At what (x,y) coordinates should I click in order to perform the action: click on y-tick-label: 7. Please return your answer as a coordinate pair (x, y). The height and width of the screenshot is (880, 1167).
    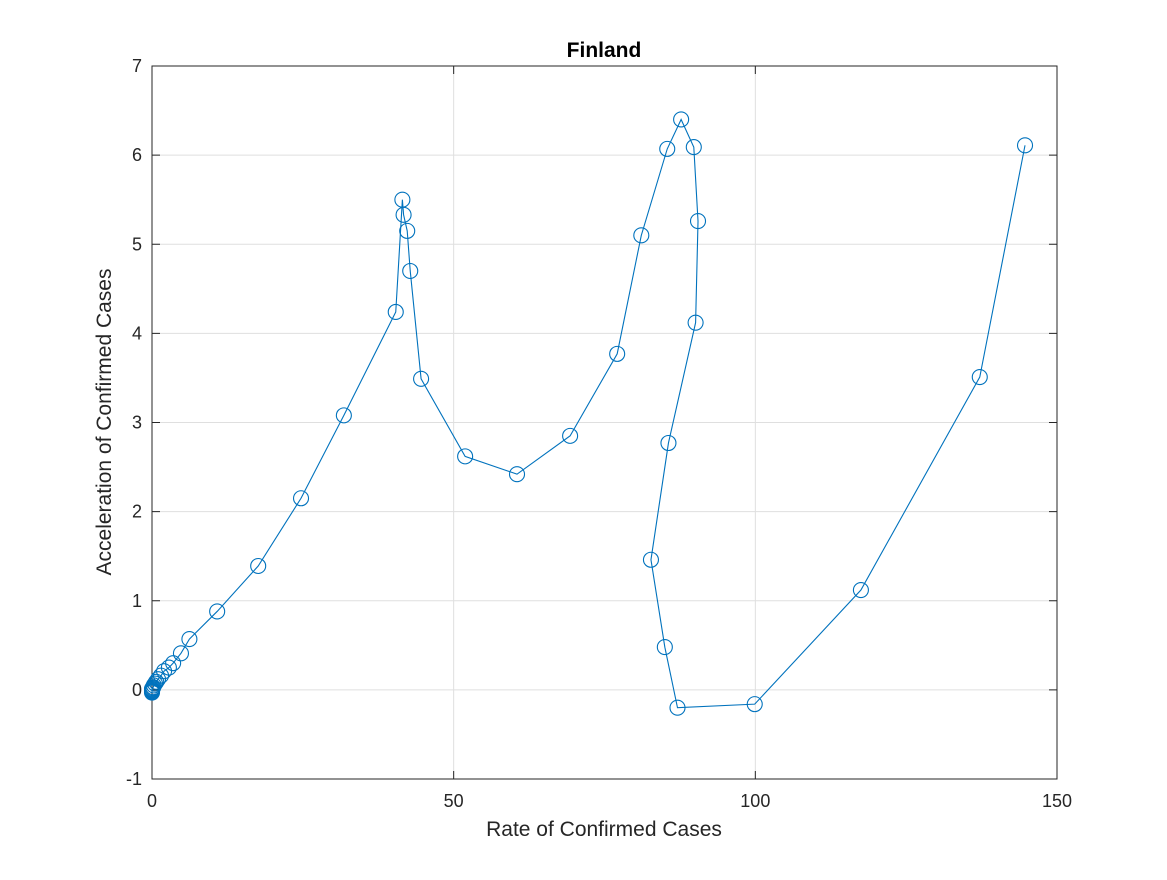
    Looking at the image, I should click on (137, 66).